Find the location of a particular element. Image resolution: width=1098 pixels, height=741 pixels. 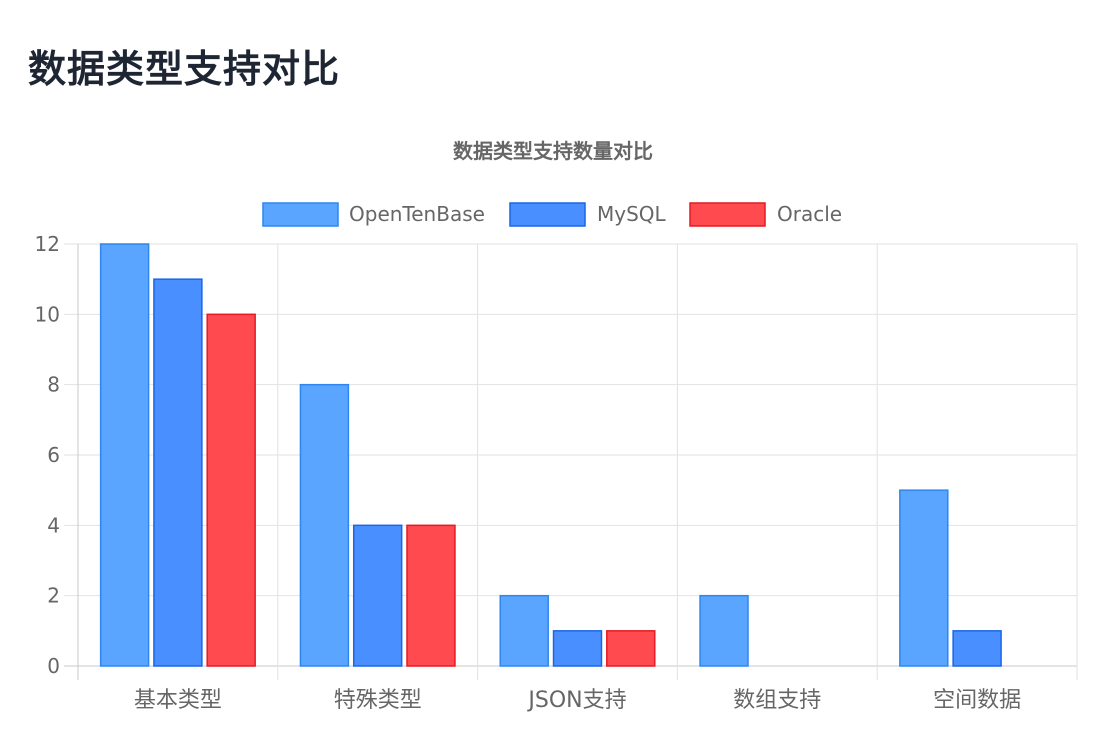

y-tick-label: 2 is located at coordinates (53, 596).